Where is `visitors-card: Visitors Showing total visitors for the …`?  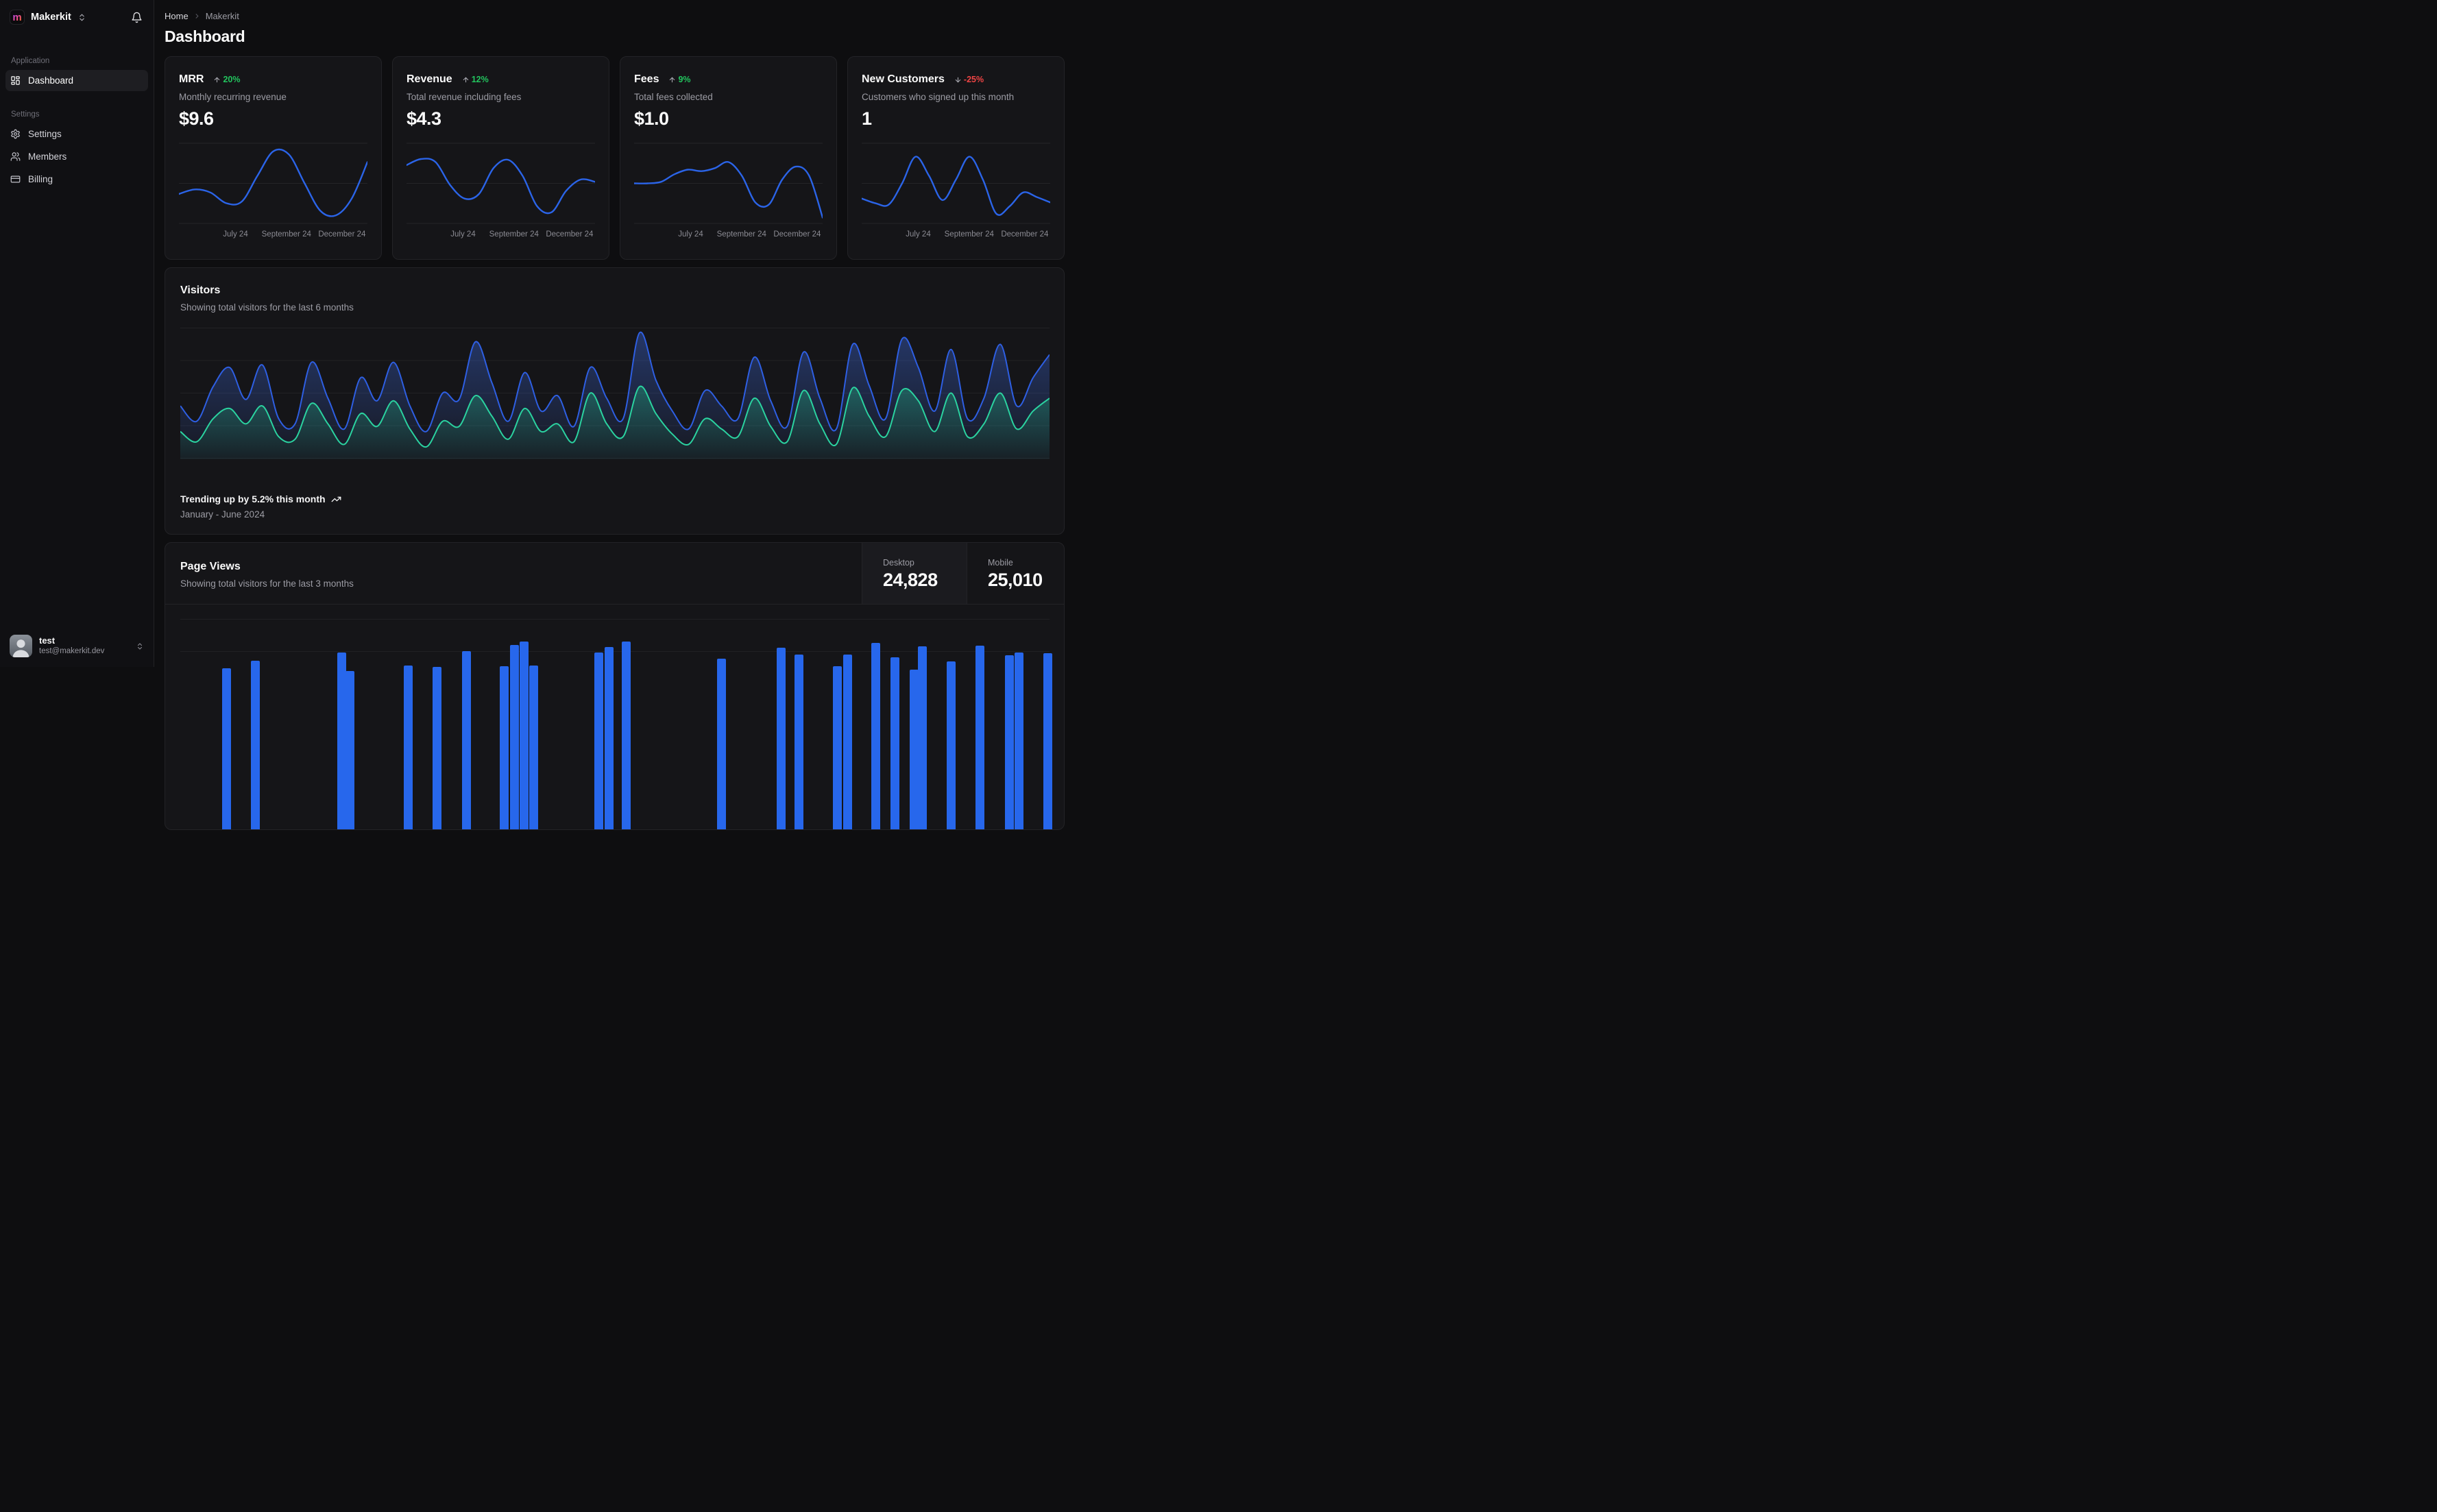 visitors-card: Visitors Showing total visitors for the … is located at coordinates (615, 401).